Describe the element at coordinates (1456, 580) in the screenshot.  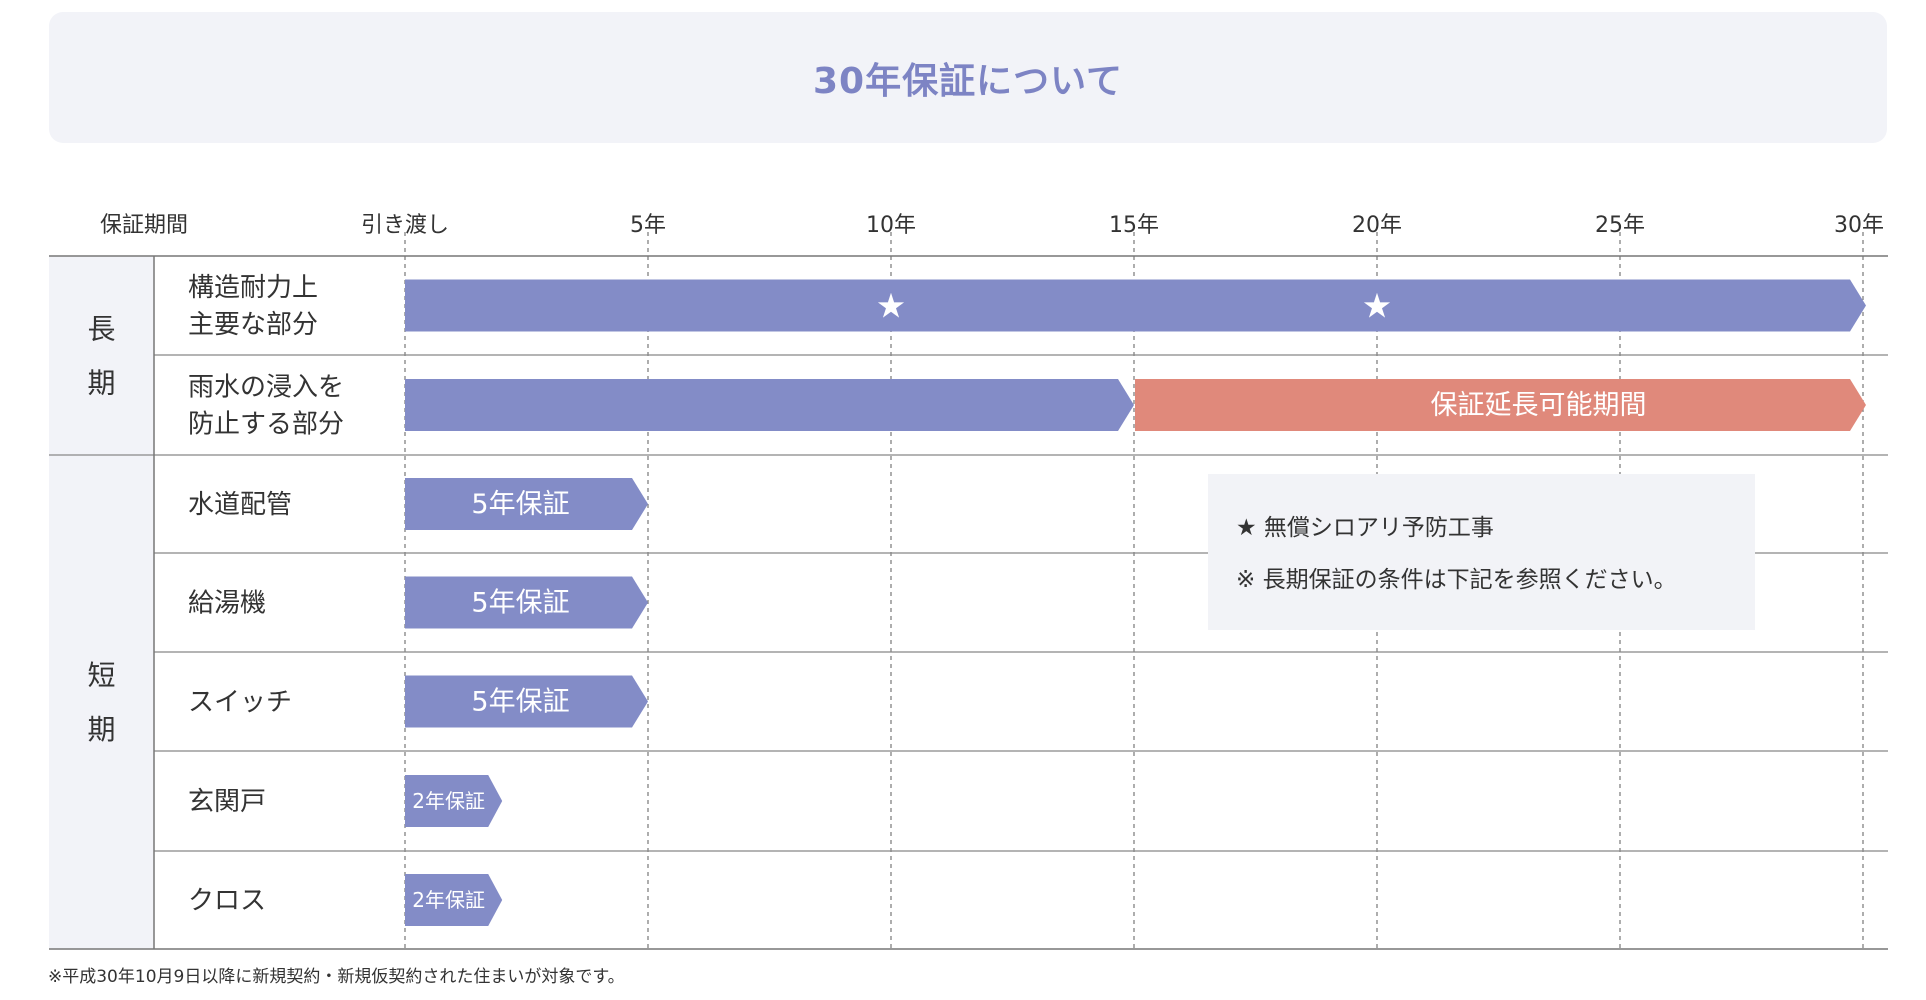
I see `legend-condition-note: ※ 長期保証の条件は下記を参照ください。` at that location.